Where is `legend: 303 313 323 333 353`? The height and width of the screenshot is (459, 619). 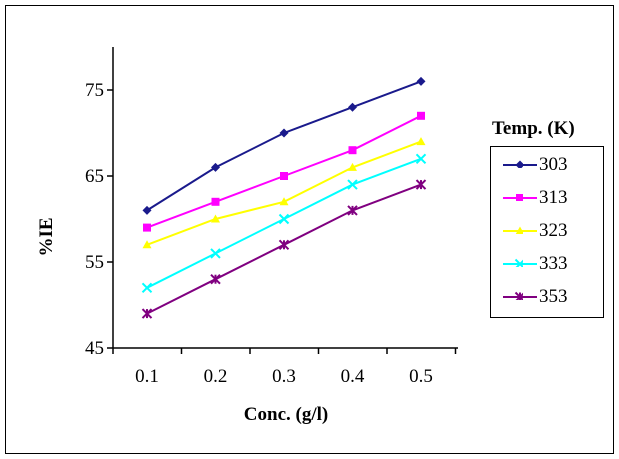 legend: 303 313 323 333 353 is located at coordinates (547, 232).